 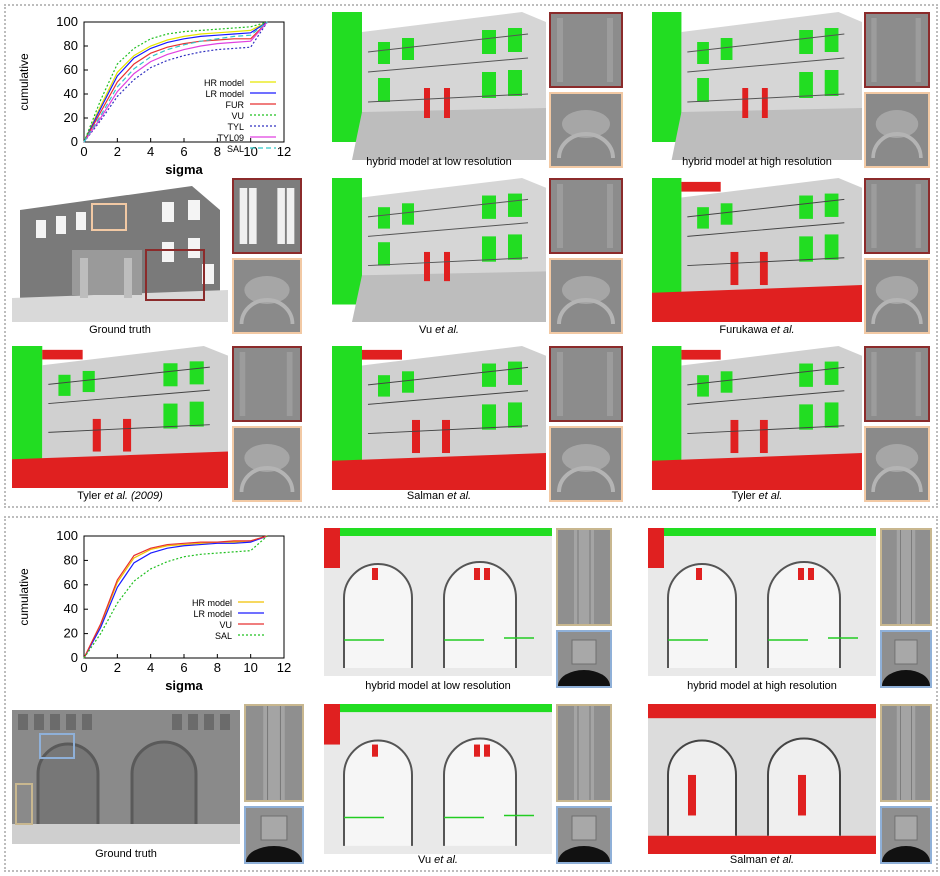 What do you see at coordinates (757, 86) in the screenshot?
I see `hybrid-high-res-image-top` at bounding box center [757, 86].